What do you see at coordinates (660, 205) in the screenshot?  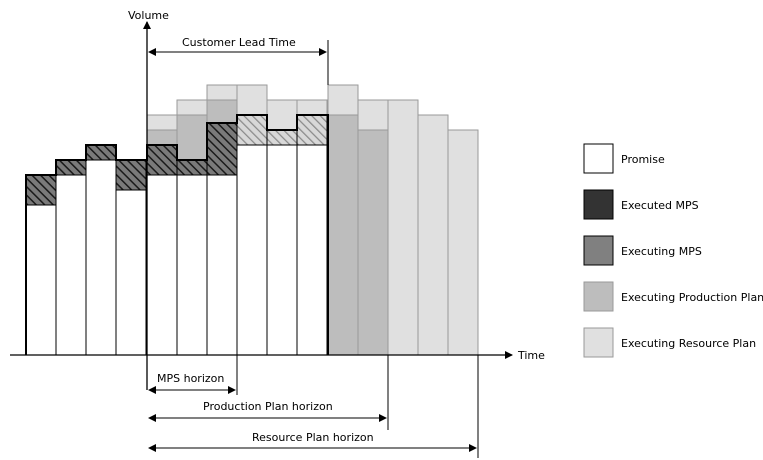 I see `legend-label-executed-mps: Executed MPS` at bounding box center [660, 205].